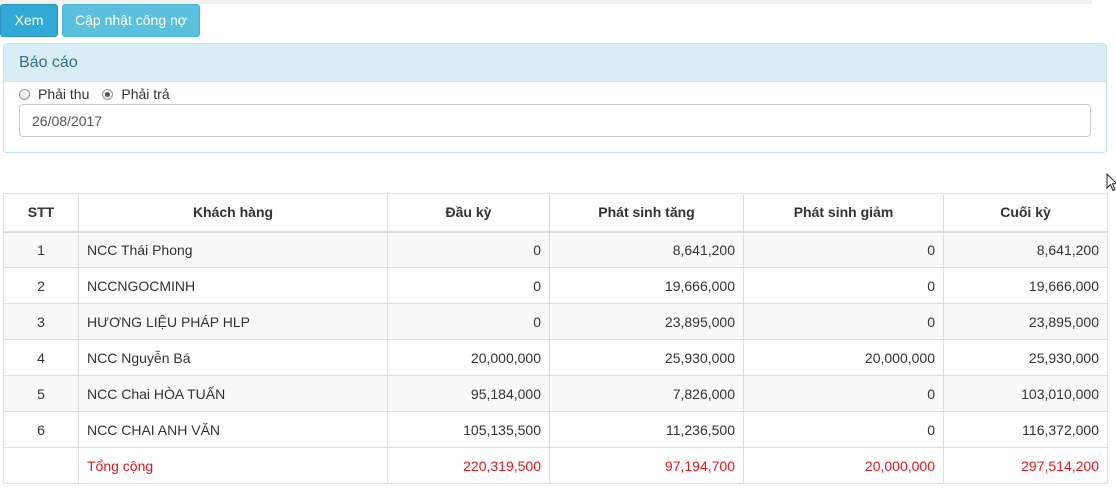 The height and width of the screenshot is (500, 1116). I want to click on header-closing-balance: Cuối kỳ, so click(1025, 213).